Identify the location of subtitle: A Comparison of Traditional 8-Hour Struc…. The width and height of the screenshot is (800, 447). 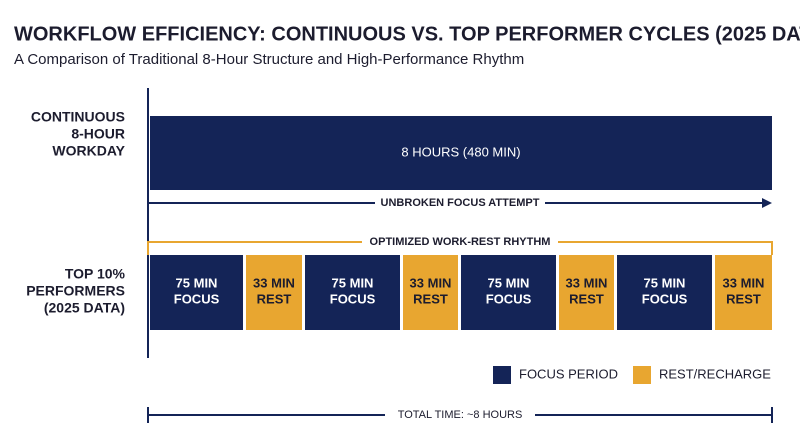
(269, 59).